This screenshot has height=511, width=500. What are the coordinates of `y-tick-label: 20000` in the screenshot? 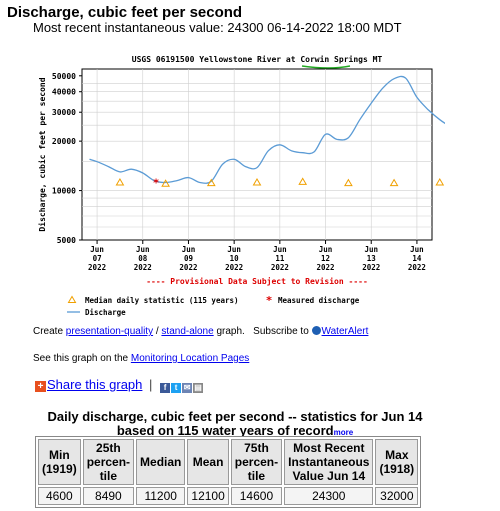 It's located at (64, 141).